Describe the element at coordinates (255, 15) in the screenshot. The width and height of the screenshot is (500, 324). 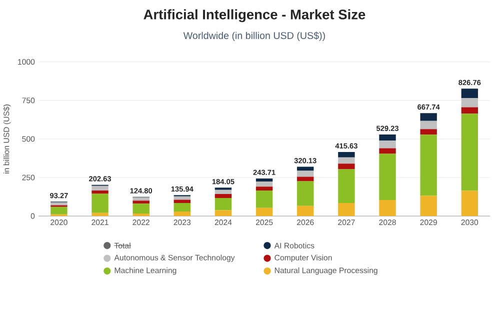
I see `chart-title: Artificial Intelligence - Market Size` at that location.